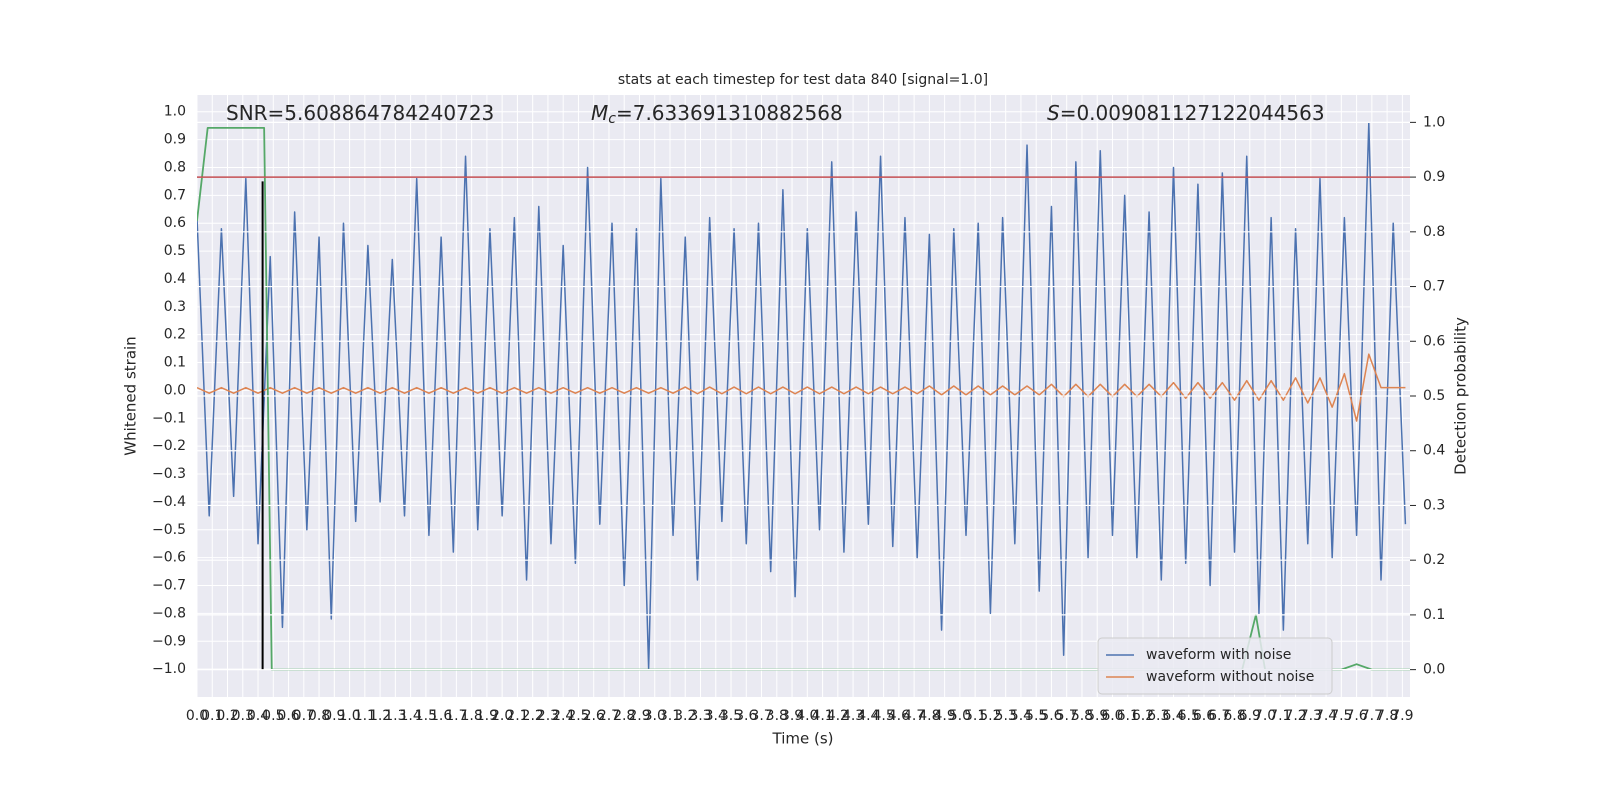 The width and height of the screenshot is (1600, 800). What do you see at coordinates (1218, 655) in the screenshot?
I see `legend-label: waveform with noise` at bounding box center [1218, 655].